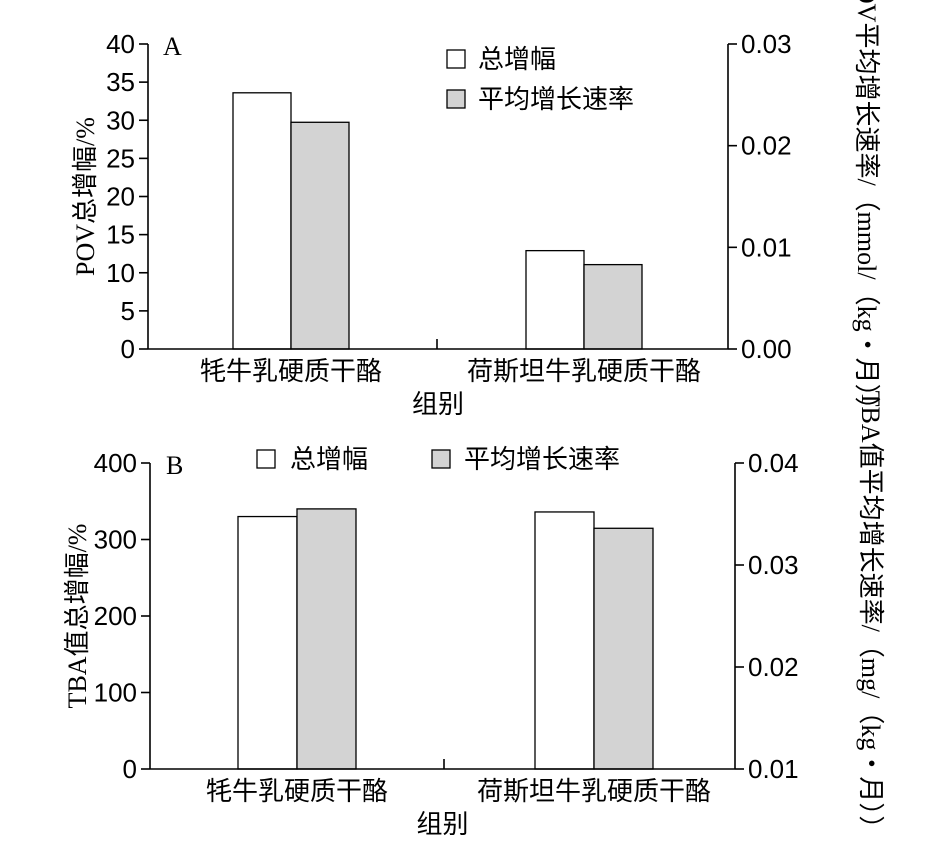 Image resolution: width=927 pixels, height=861 pixels. Describe the element at coordinates (128, 311) in the screenshot. I see `y-tick-label-left: 5` at that location.